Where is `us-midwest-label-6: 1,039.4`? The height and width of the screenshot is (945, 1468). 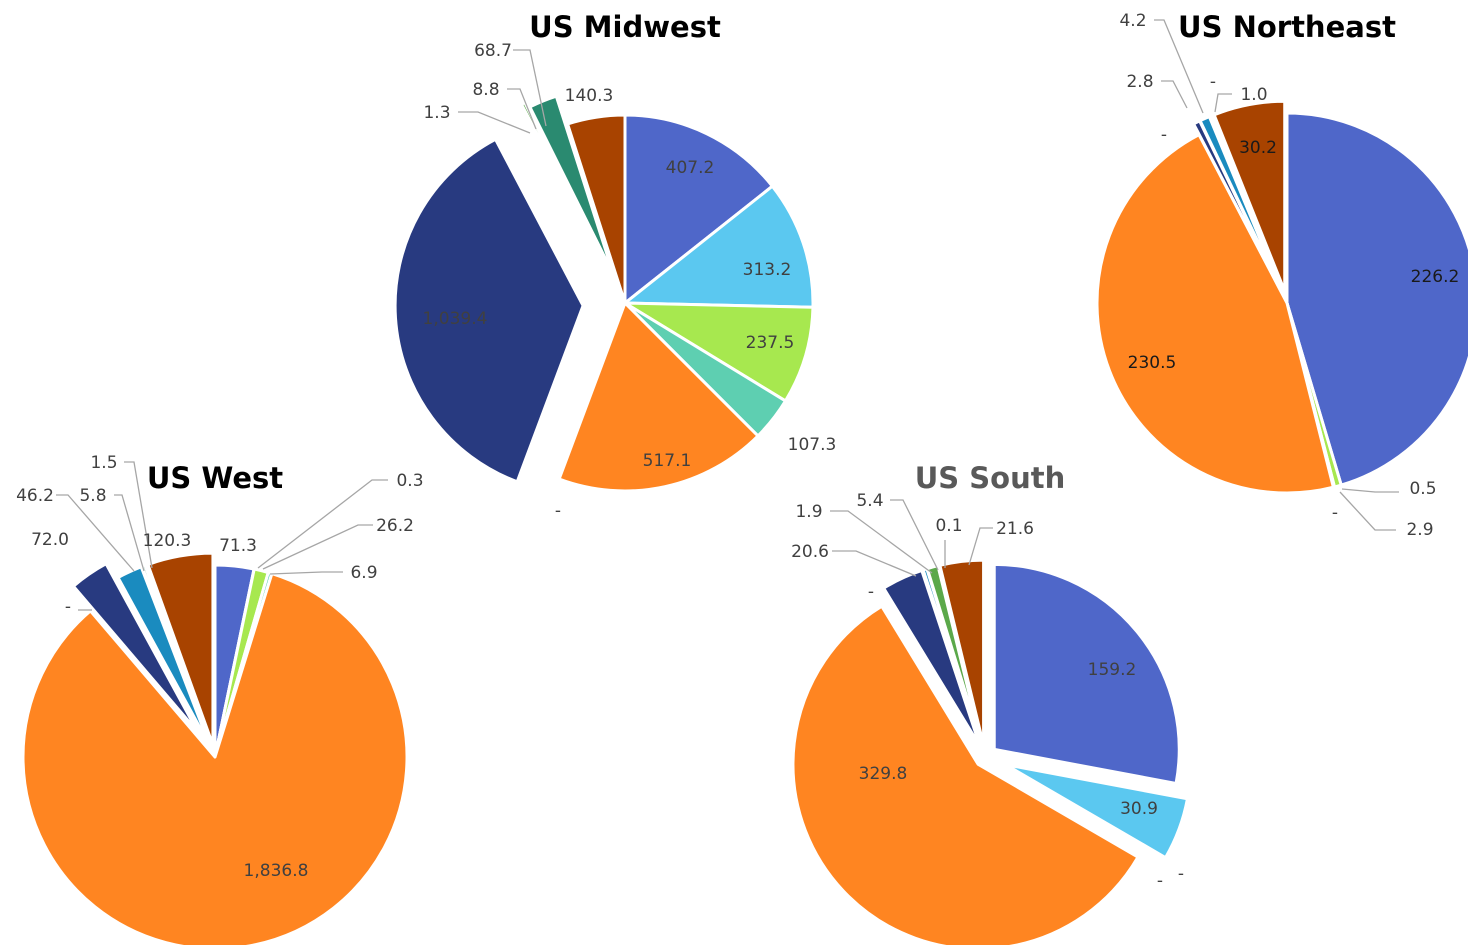
us-midwest-label-6: 1,039.4 is located at coordinates (455, 319).